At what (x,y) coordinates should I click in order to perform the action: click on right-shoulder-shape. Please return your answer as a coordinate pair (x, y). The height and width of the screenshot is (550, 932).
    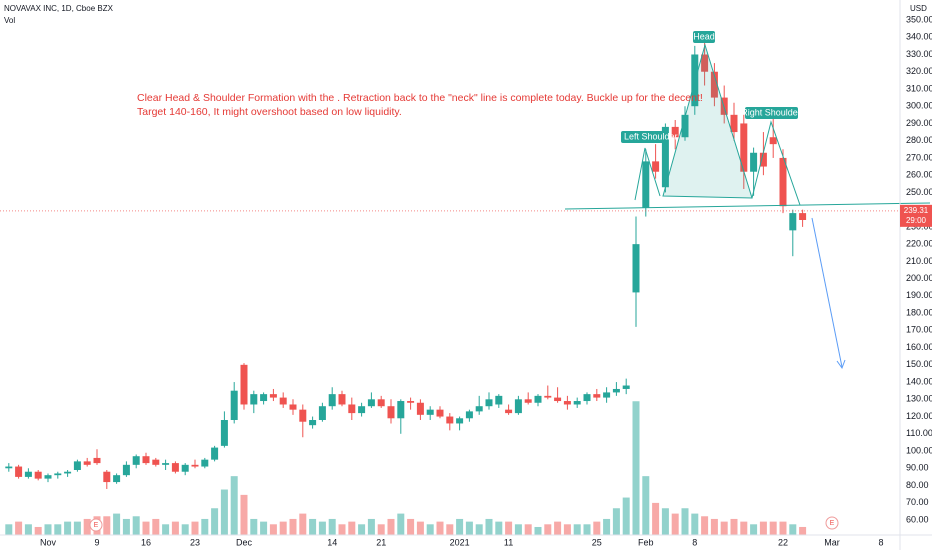
    Looking at the image, I should click on (776, 163).